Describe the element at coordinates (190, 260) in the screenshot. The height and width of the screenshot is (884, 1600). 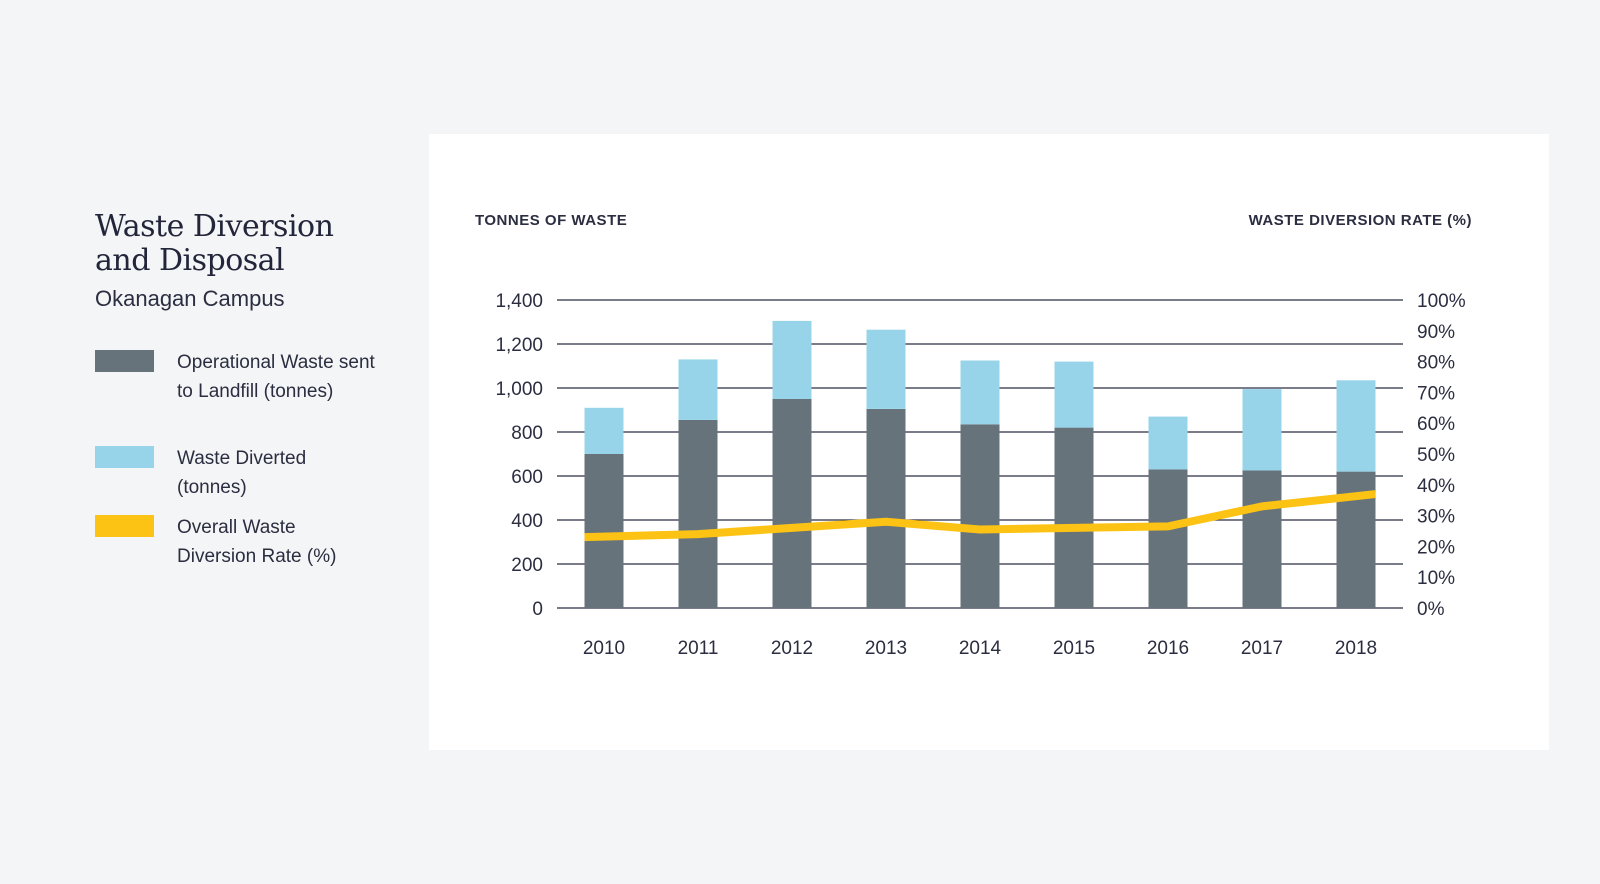
I see `chart-title-line2: and Disposal` at that location.